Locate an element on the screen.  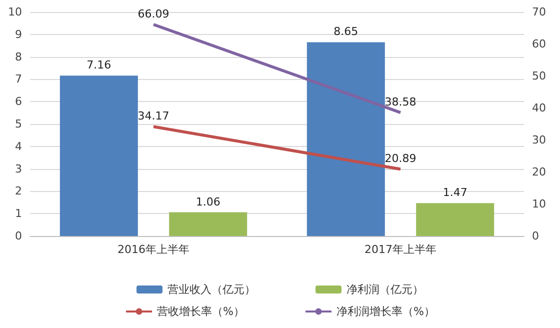
y-tick-label: 6 is located at coordinates (18, 101).